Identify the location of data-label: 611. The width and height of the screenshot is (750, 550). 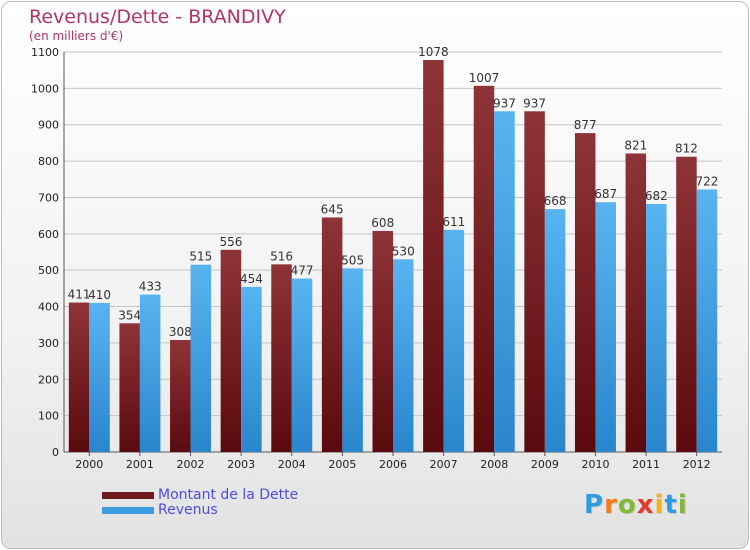
(453, 222).